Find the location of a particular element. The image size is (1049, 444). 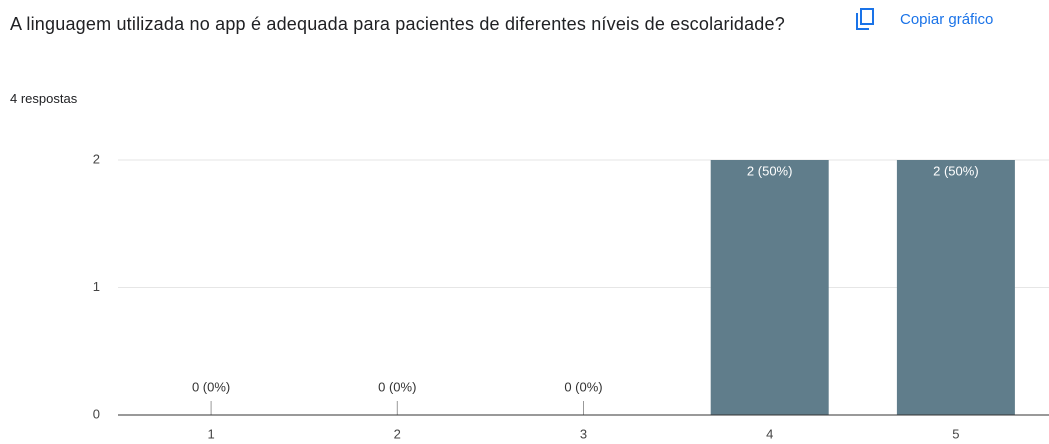

y-tick-label: 2 is located at coordinates (96, 158).